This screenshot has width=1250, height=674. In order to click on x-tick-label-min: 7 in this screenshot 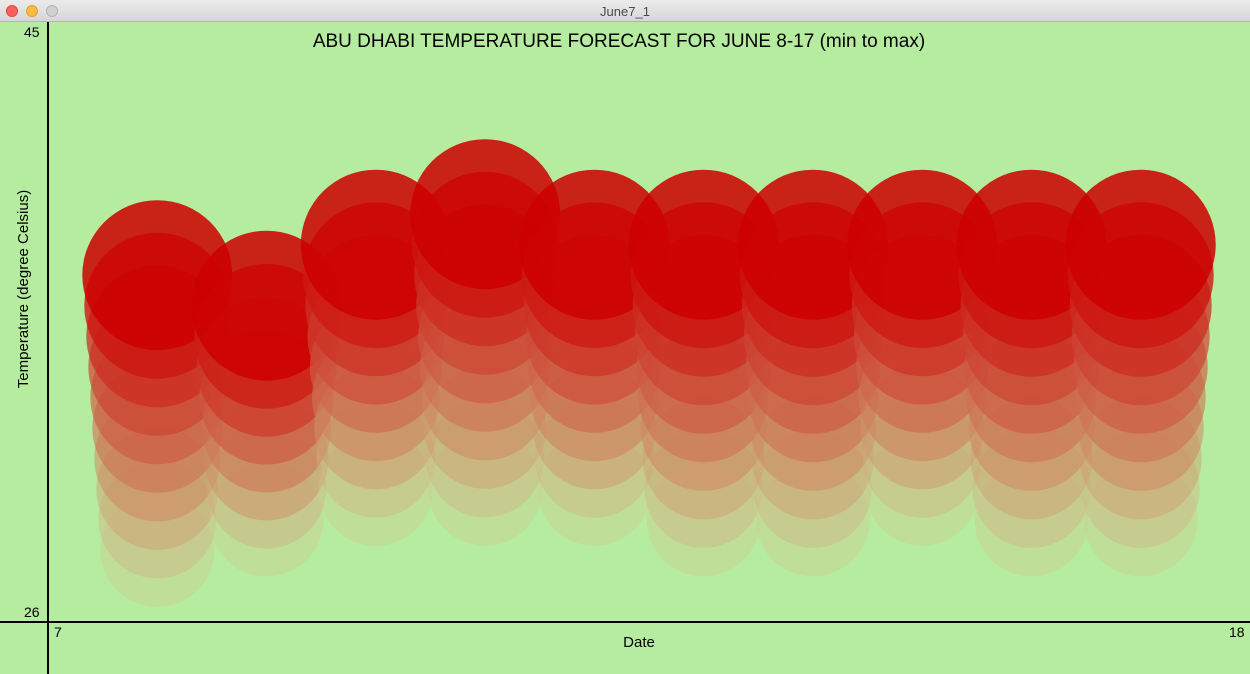, I will do `click(58, 632)`.